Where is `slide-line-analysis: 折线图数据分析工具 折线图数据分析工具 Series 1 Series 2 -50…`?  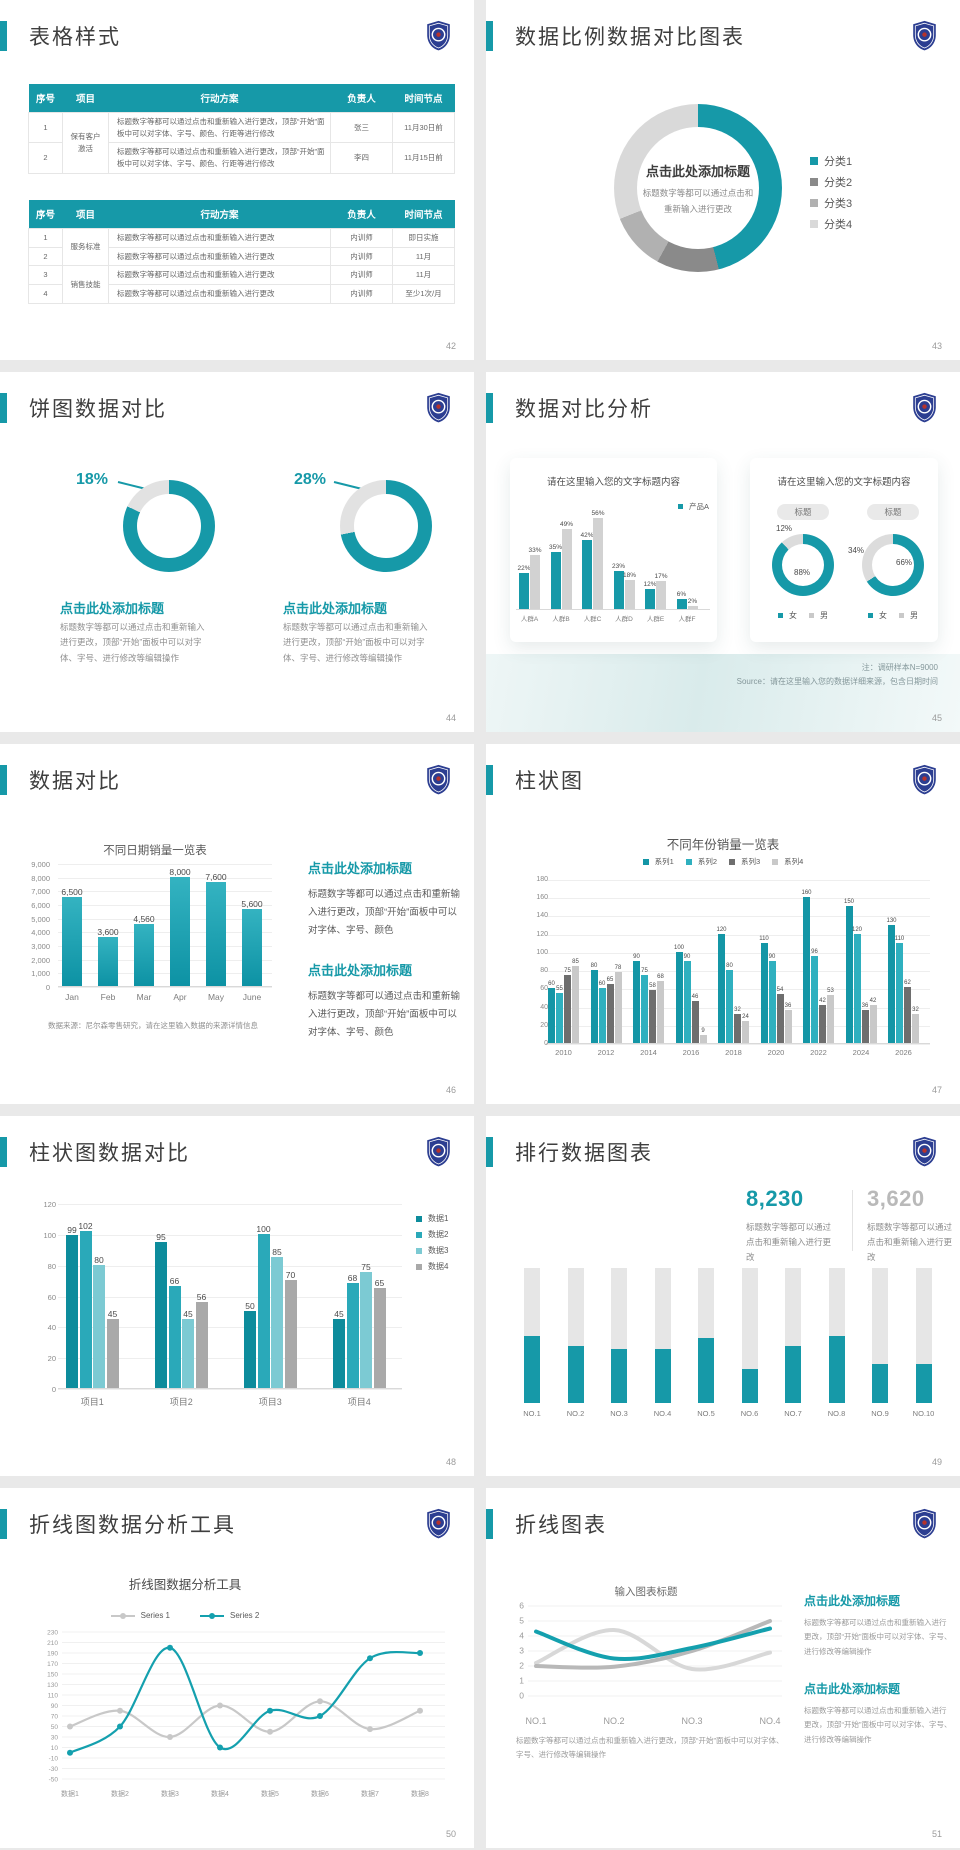
slide-line-analysis: 折线图数据分析工具 折线图数据分析工具 Series 1 Series 2 -50… is located at coordinates (237, 1668).